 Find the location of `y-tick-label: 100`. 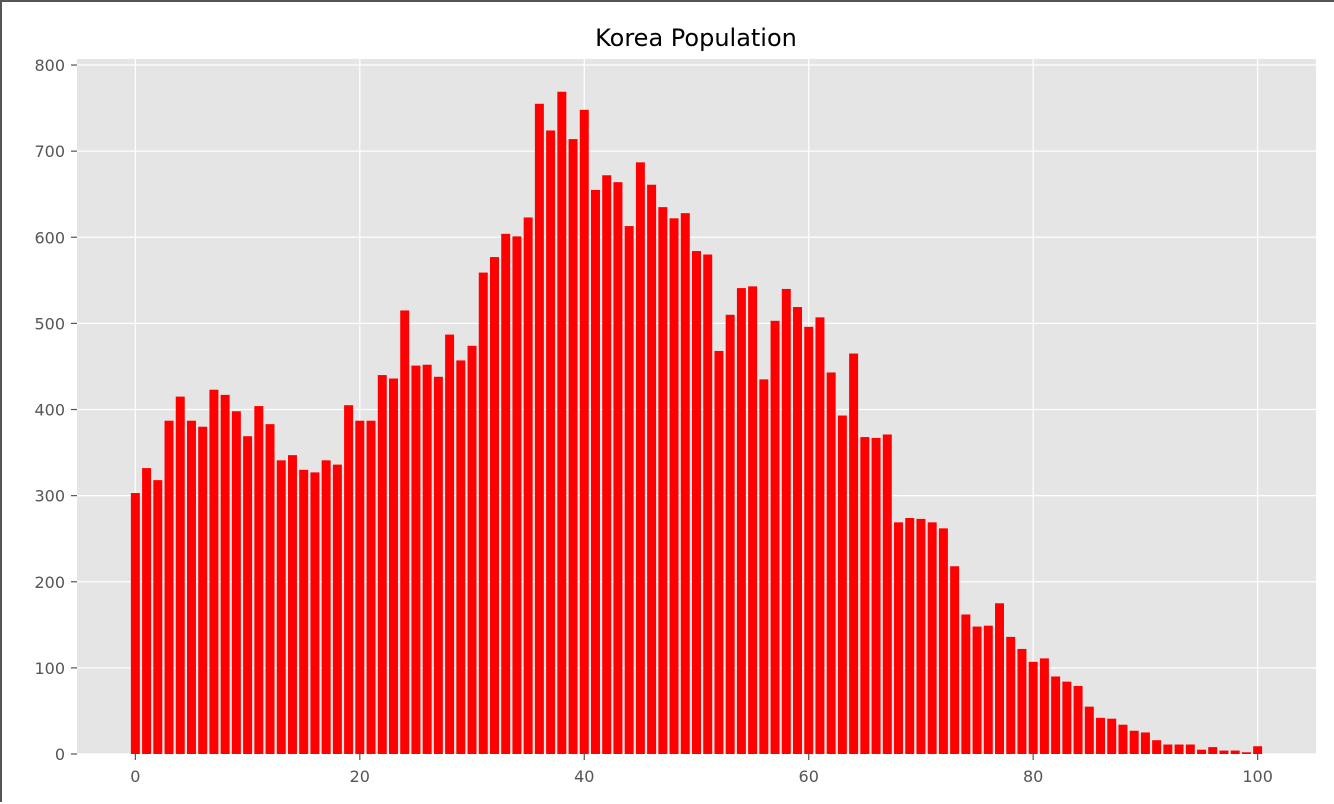

y-tick-label: 100 is located at coordinates (49, 668).